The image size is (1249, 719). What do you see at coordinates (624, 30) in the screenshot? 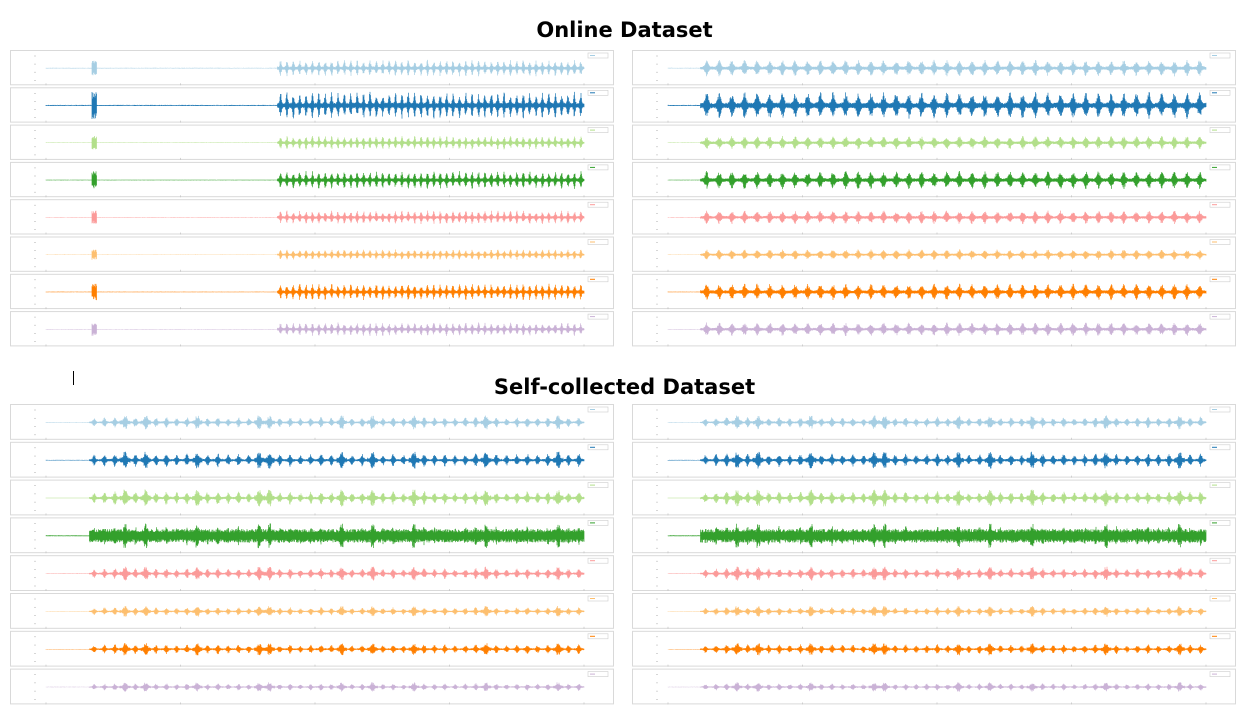
I see `online-dataset-title: Online Dataset` at bounding box center [624, 30].